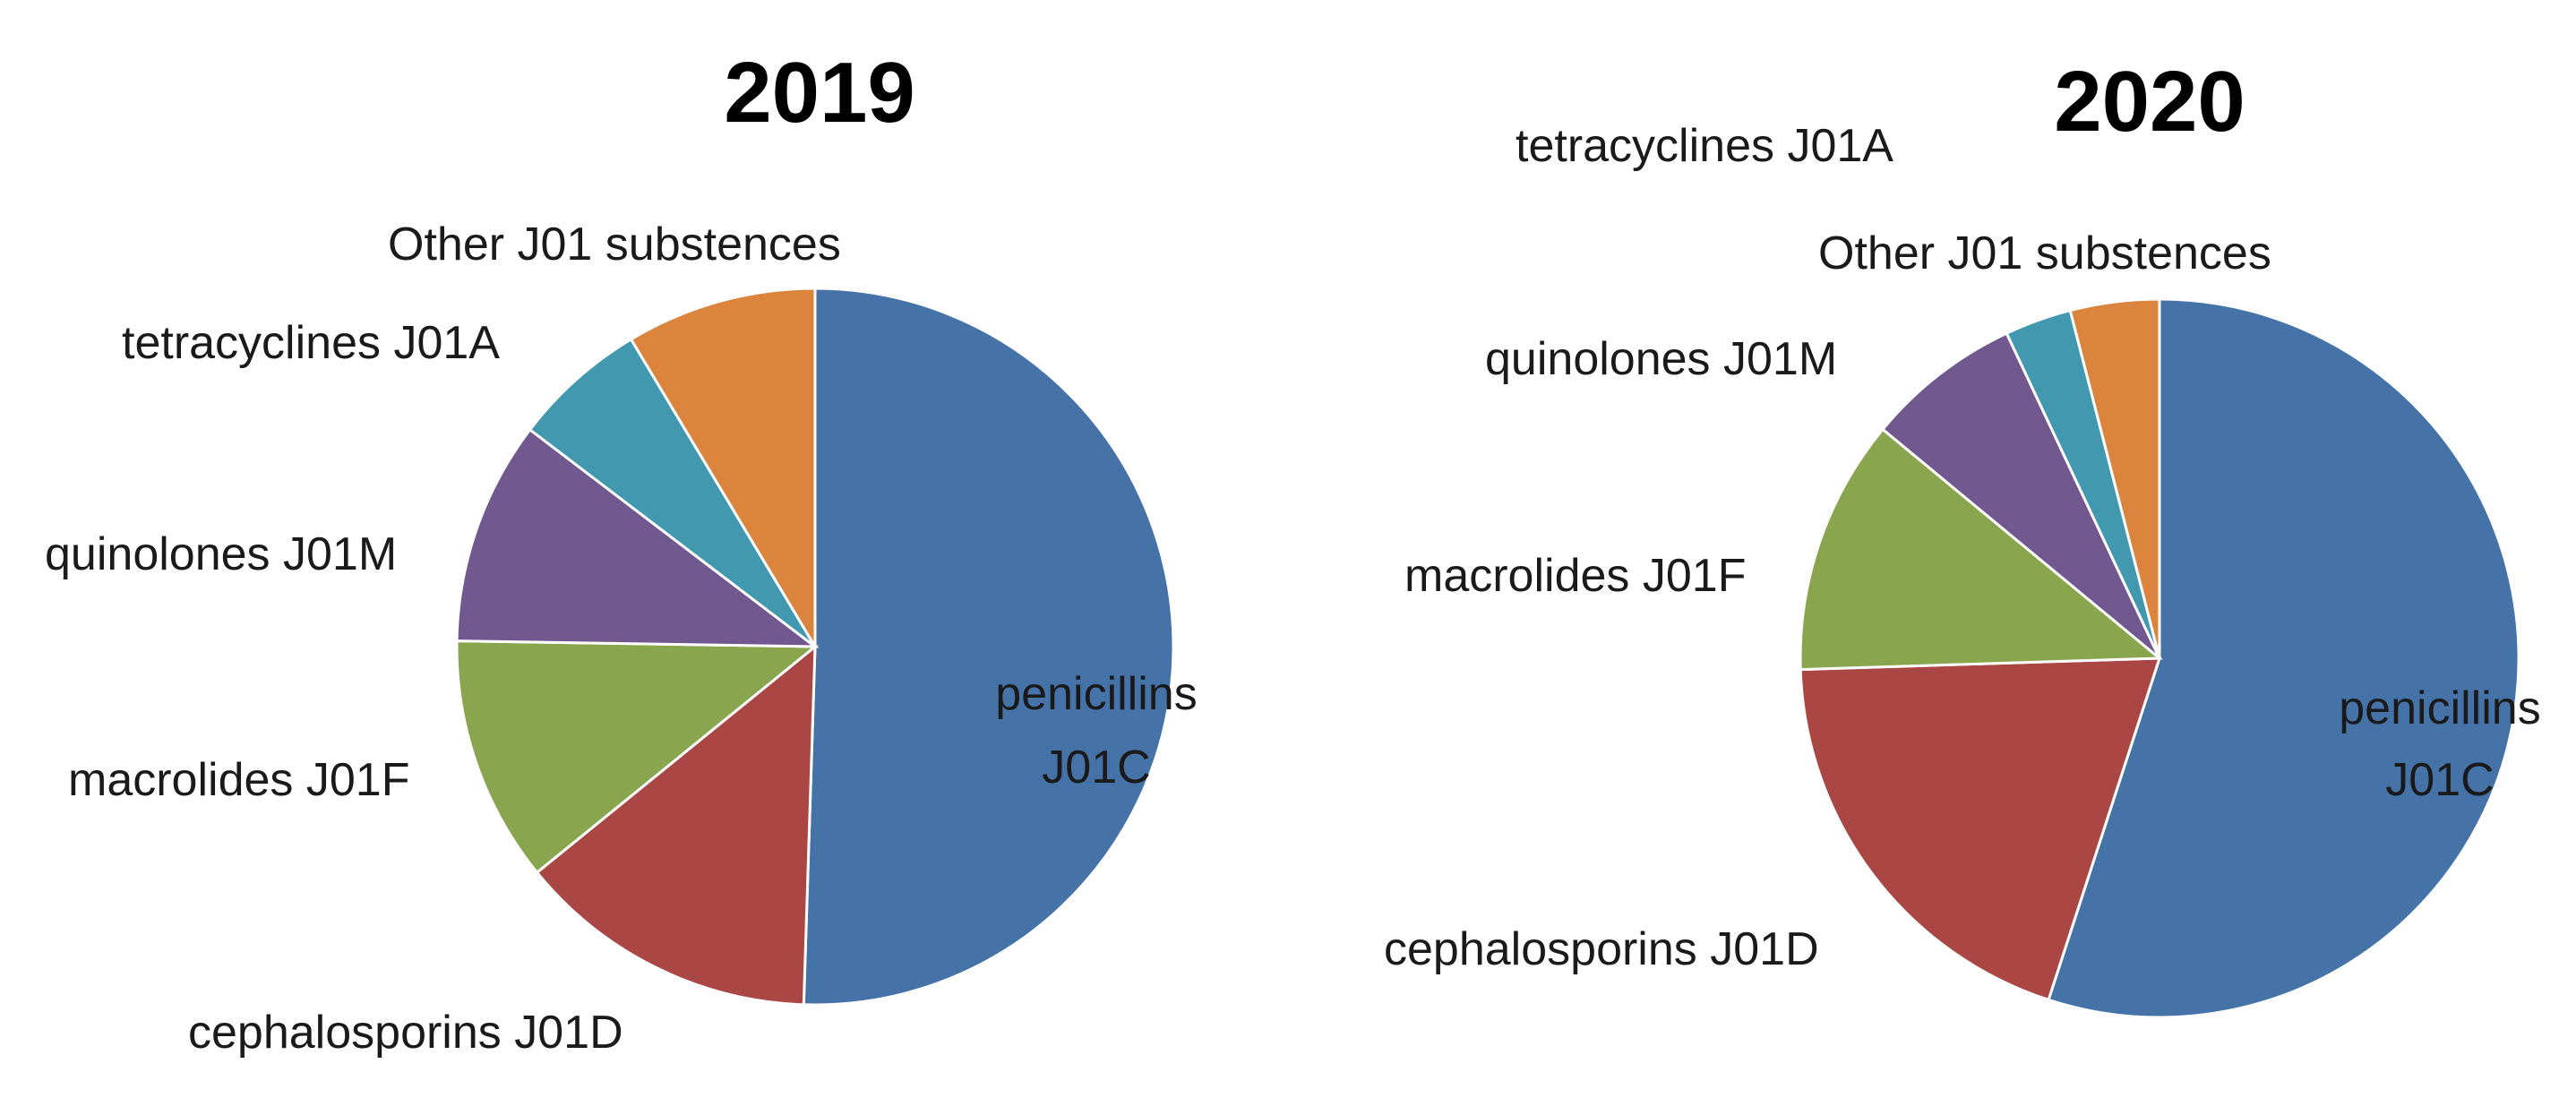 The image size is (2576, 1115). What do you see at coordinates (2149, 102) in the screenshot?
I see `chart-title-2020: 2020` at bounding box center [2149, 102].